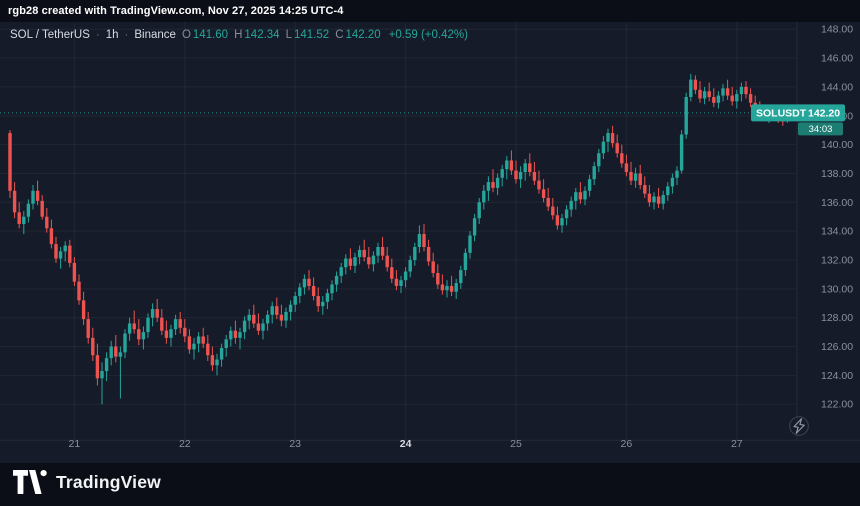  I want to click on svg-text: 140.00, so click(837, 145).